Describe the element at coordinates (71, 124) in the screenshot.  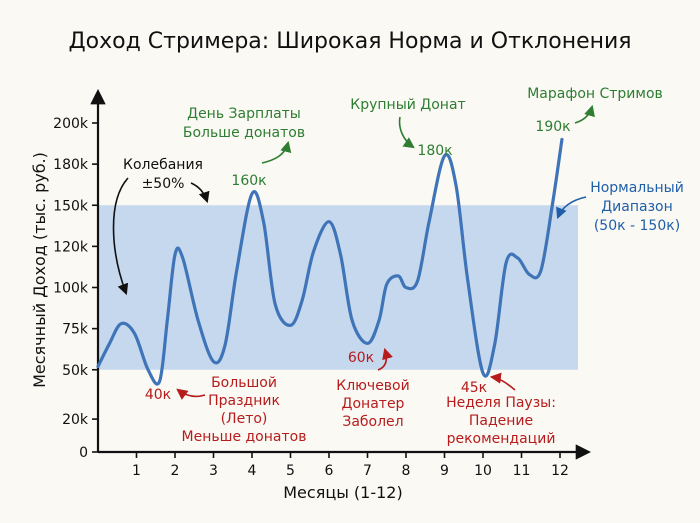
I see `y-tick-label: 200k` at that location.